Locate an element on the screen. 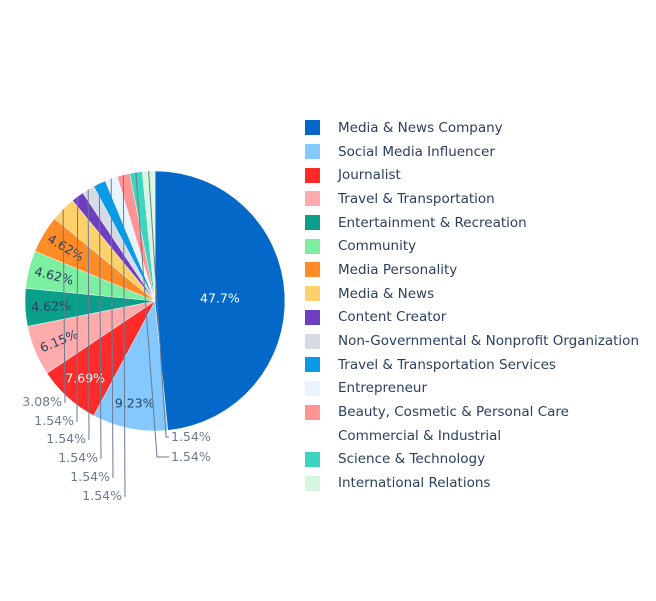 This screenshot has height=601, width=656. legend-label: Community is located at coordinates (377, 246).